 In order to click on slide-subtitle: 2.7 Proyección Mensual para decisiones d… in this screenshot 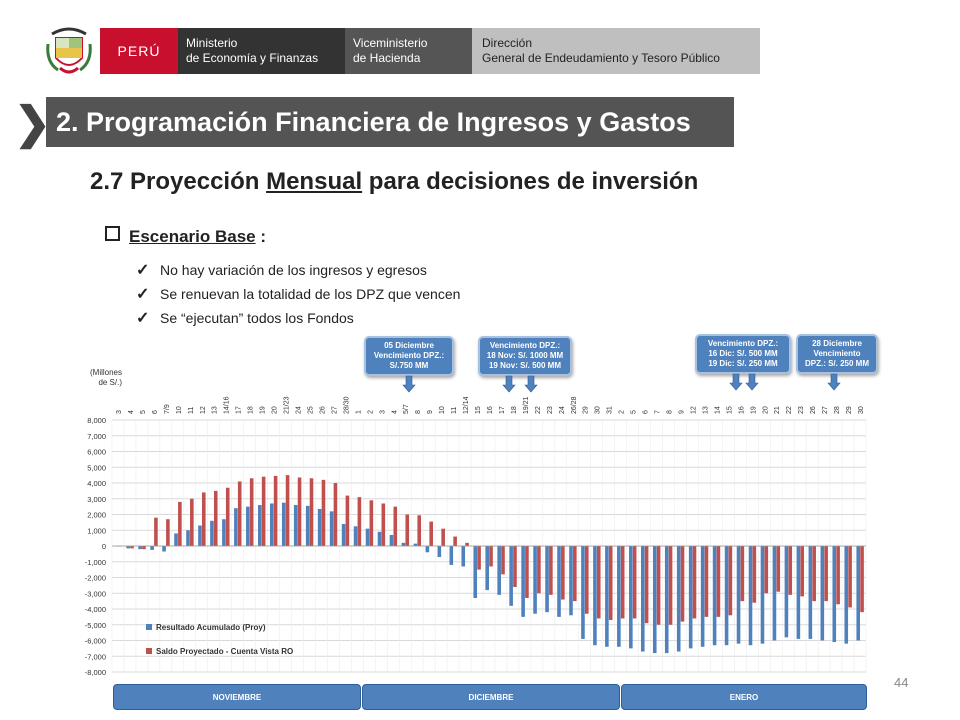, I will do `click(394, 182)`.